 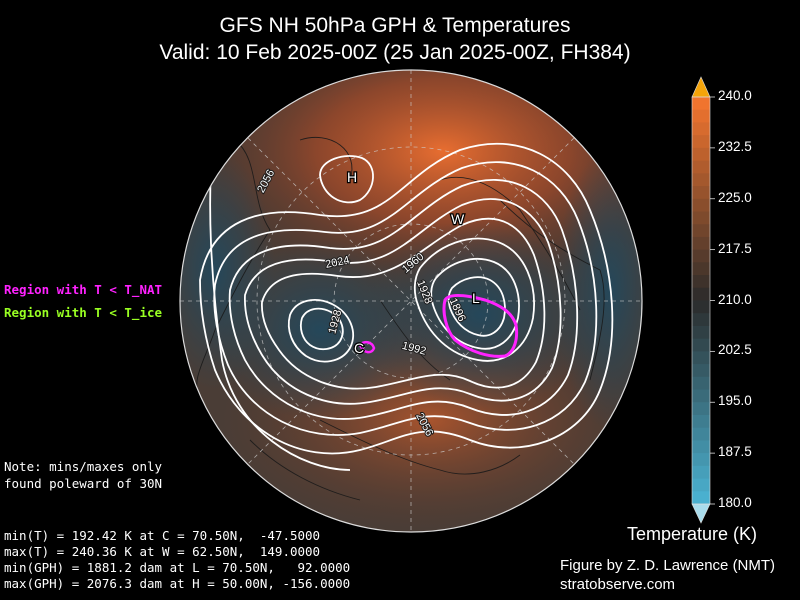 What do you see at coordinates (480, 325) in the screenshot?
I see `nat-region-outline` at bounding box center [480, 325].